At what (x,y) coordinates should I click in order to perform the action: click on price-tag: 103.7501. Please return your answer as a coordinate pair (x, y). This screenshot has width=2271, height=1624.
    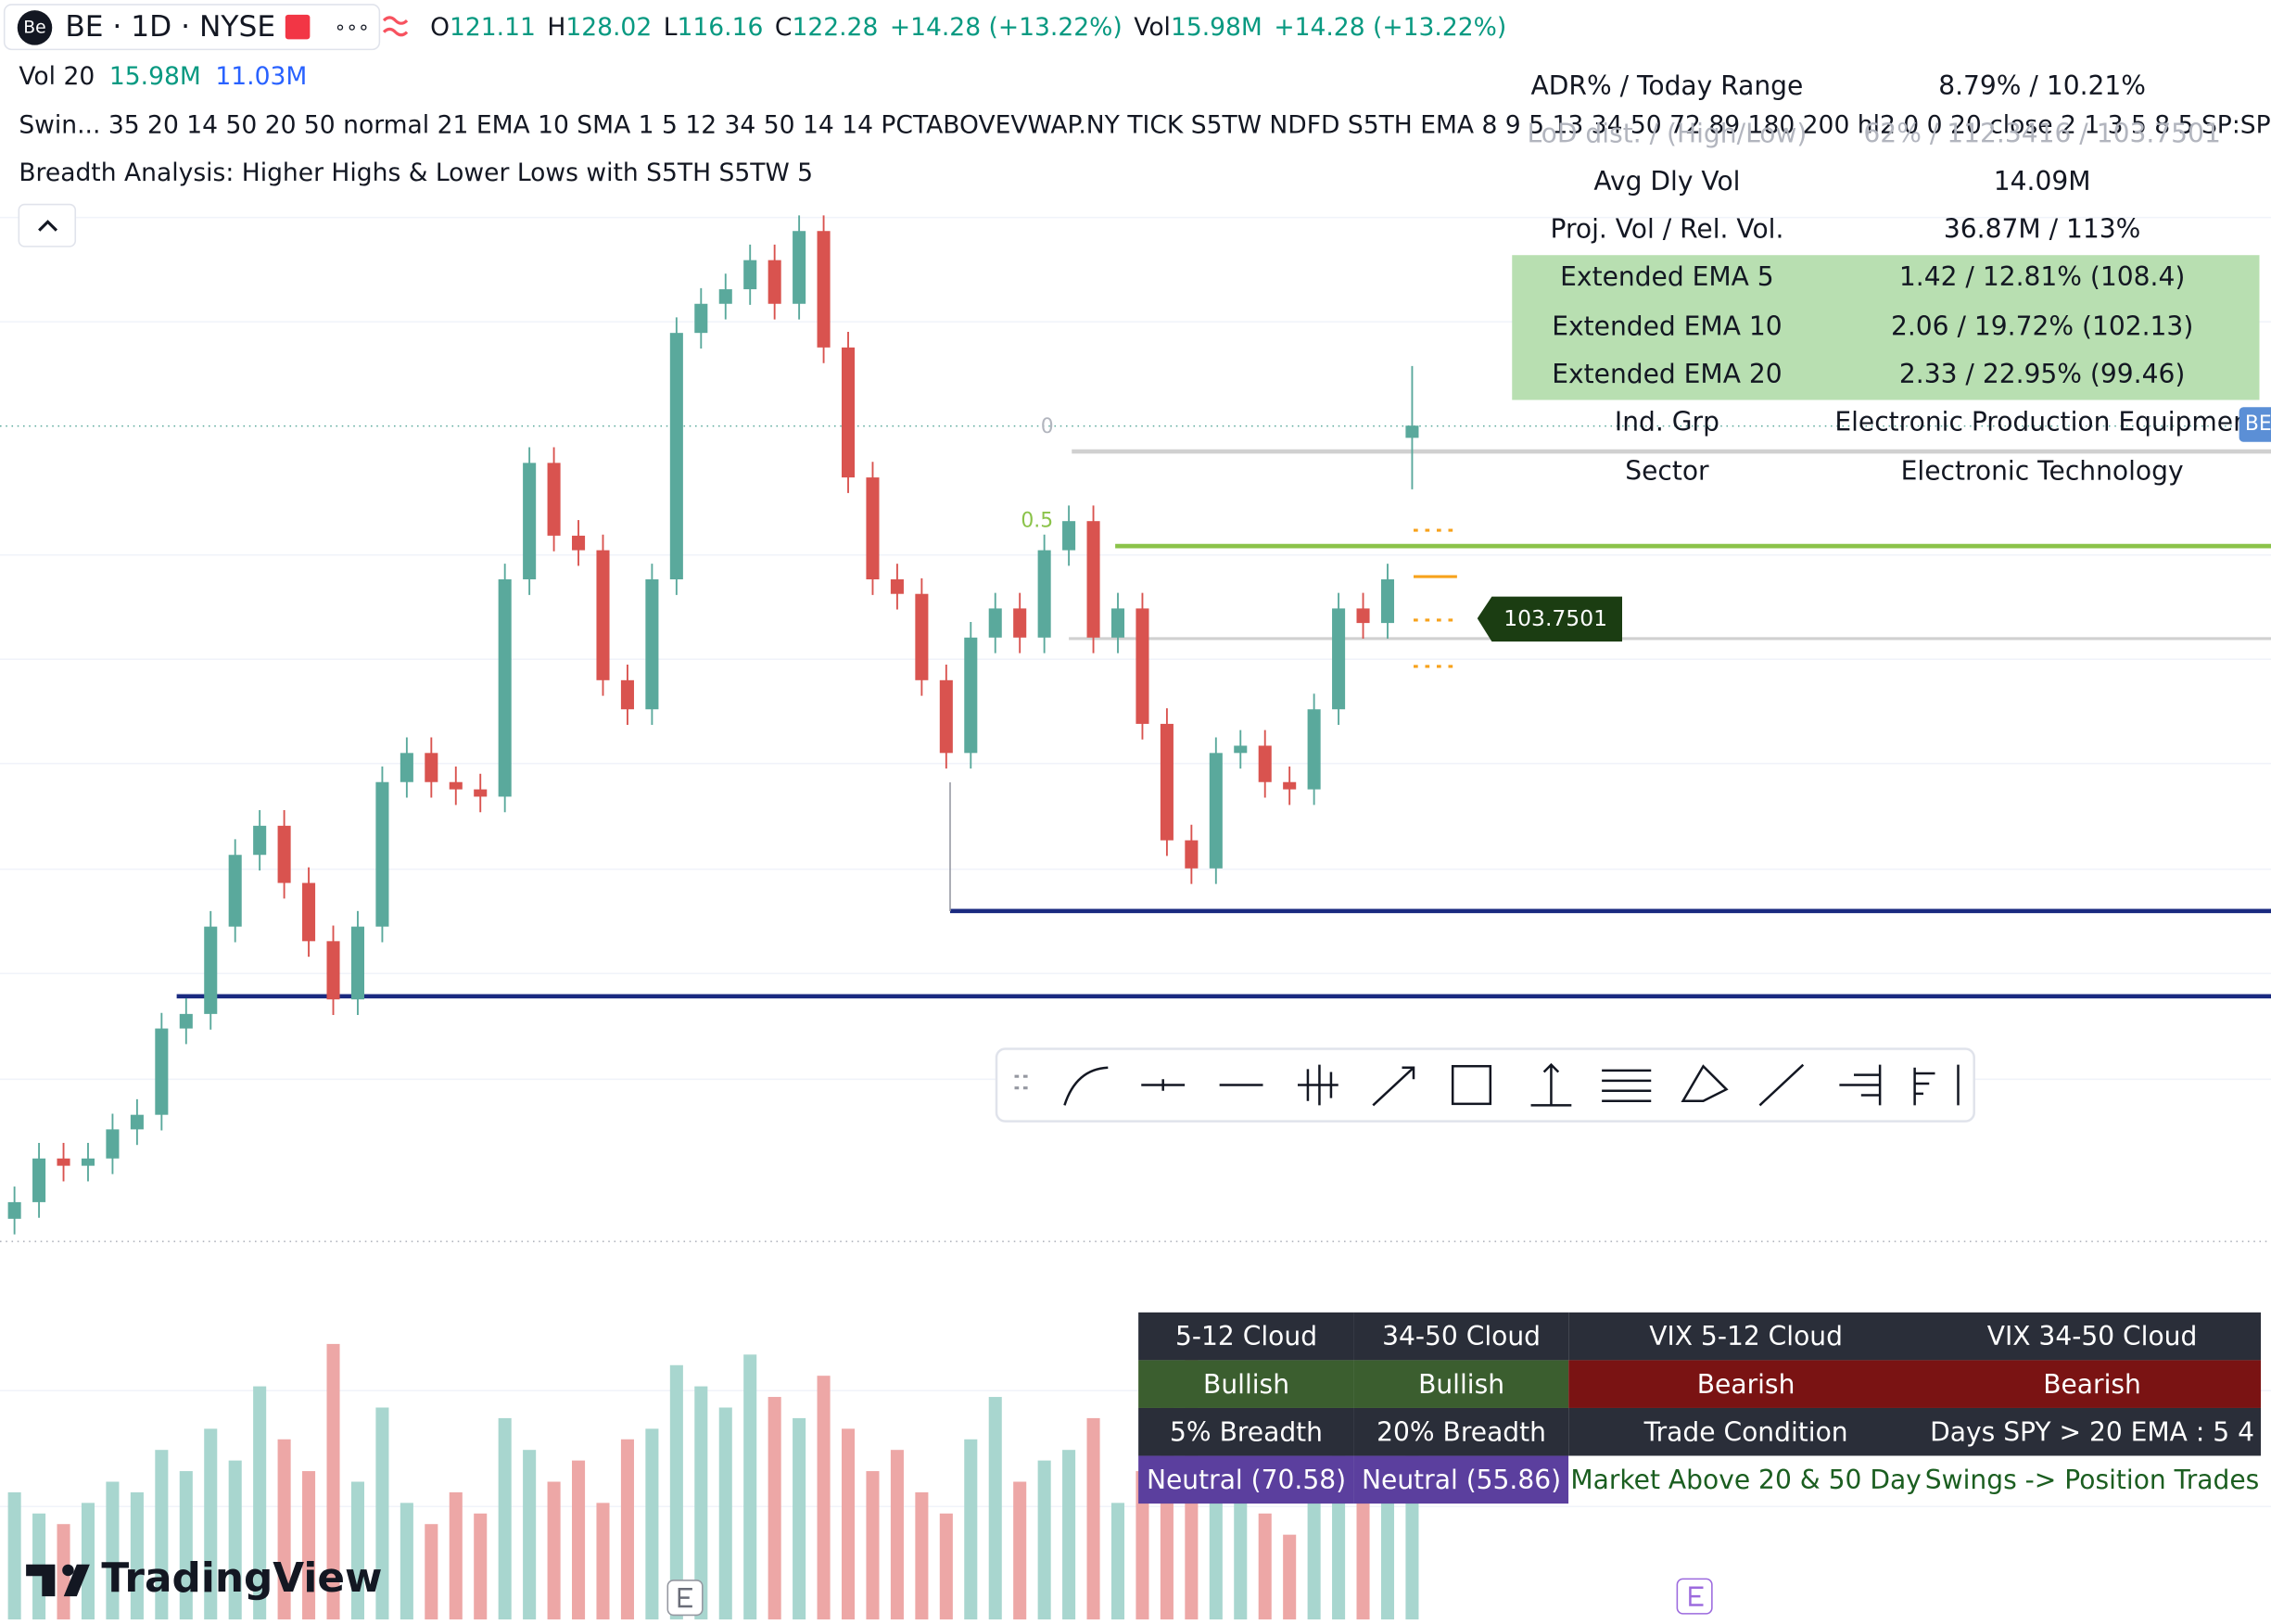
    Looking at the image, I should click on (1555, 618).